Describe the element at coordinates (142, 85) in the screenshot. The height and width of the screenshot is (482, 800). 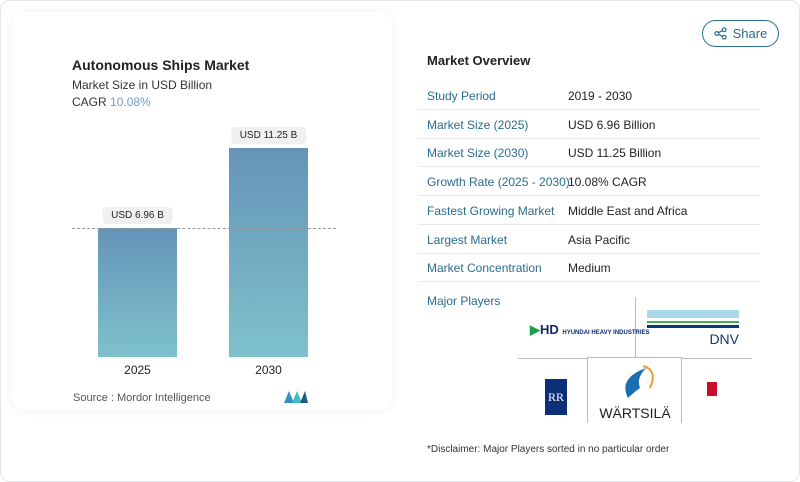
I see `chart-subtitle: Market Size in USD Billion` at that location.